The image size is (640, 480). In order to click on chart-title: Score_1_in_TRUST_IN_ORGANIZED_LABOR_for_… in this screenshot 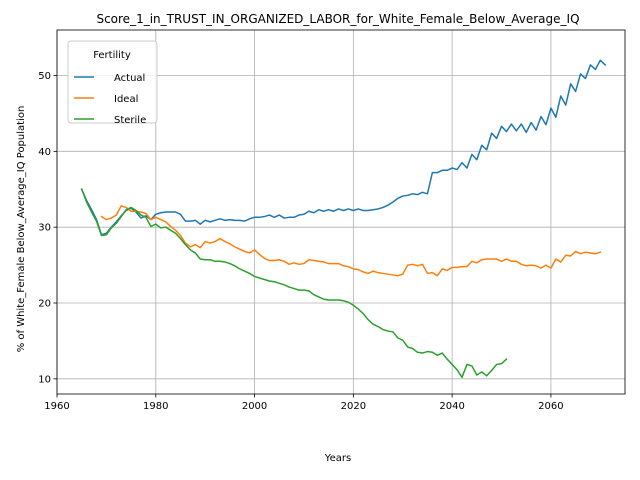, I will do `click(337, 19)`.